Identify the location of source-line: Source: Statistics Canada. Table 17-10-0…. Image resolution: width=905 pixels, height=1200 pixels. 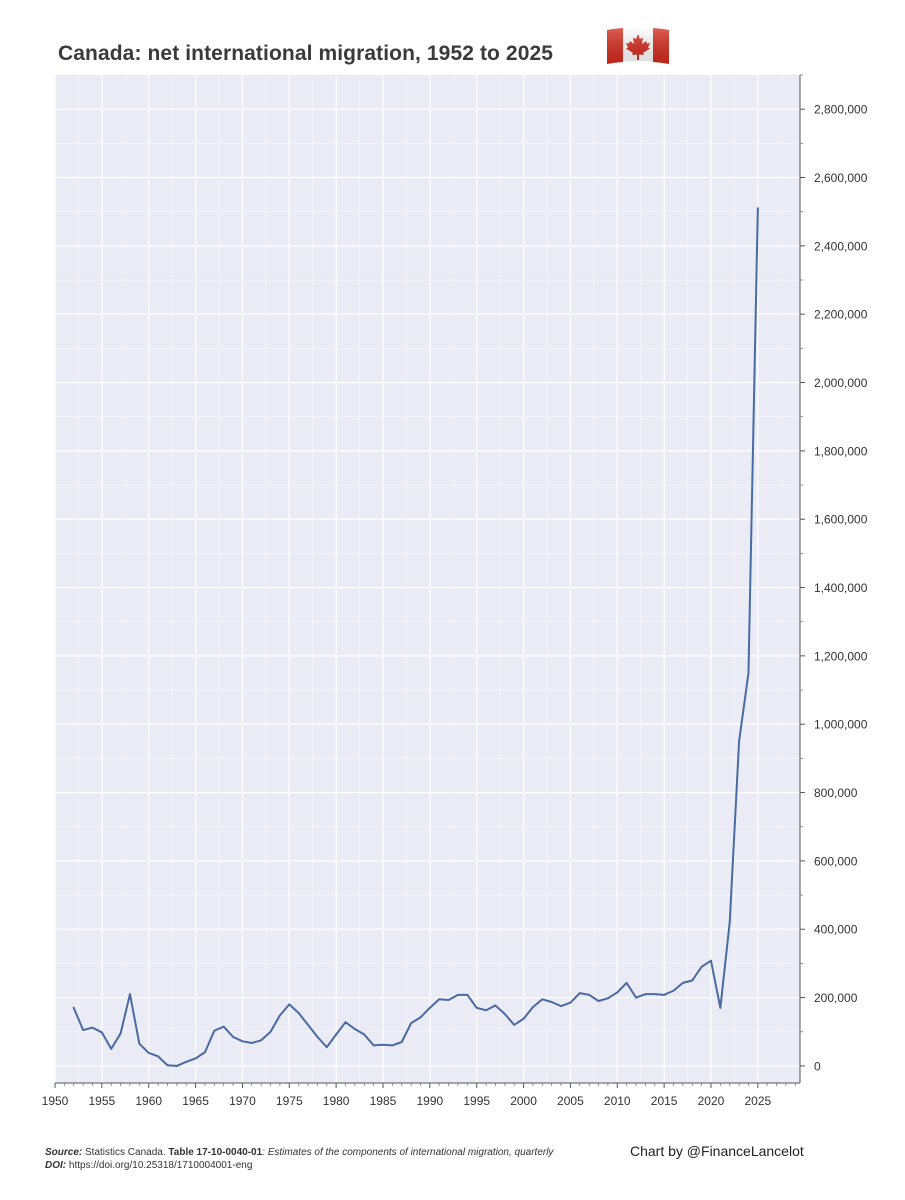
(299, 1152).